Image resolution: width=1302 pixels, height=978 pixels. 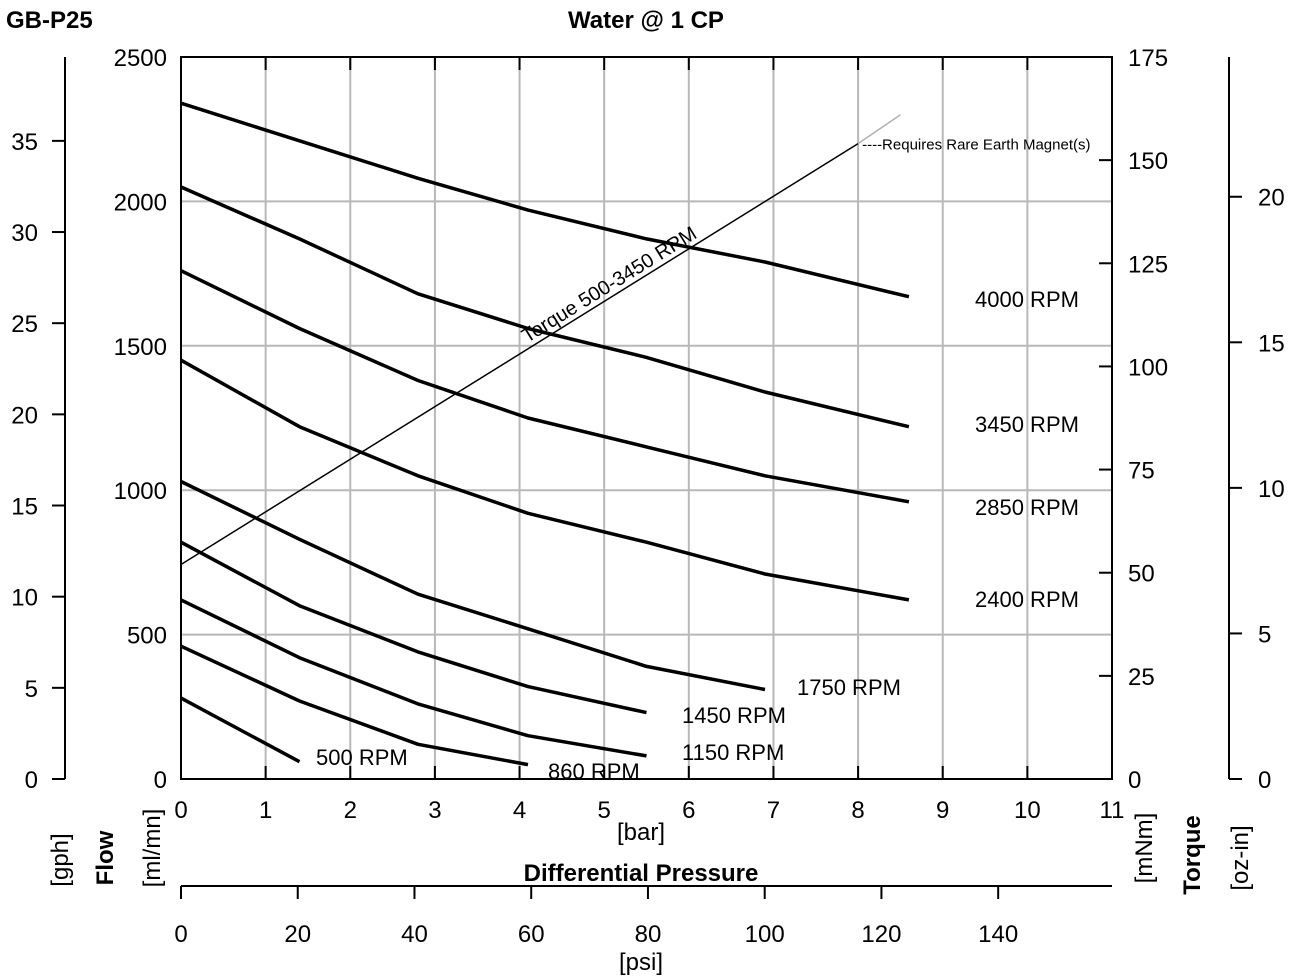 What do you see at coordinates (1027, 599) in the screenshot?
I see `rpm-curve-label: 2400 RPM` at bounding box center [1027, 599].